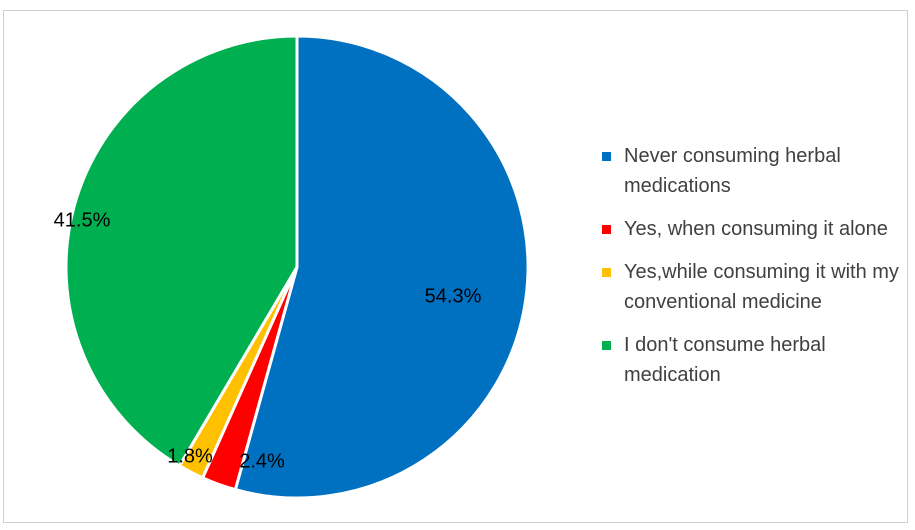 Image resolution: width=915 pixels, height=530 pixels. What do you see at coordinates (453, 296) in the screenshot?
I see `slice-data-label-1: 54.3%` at bounding box center [453, 296].